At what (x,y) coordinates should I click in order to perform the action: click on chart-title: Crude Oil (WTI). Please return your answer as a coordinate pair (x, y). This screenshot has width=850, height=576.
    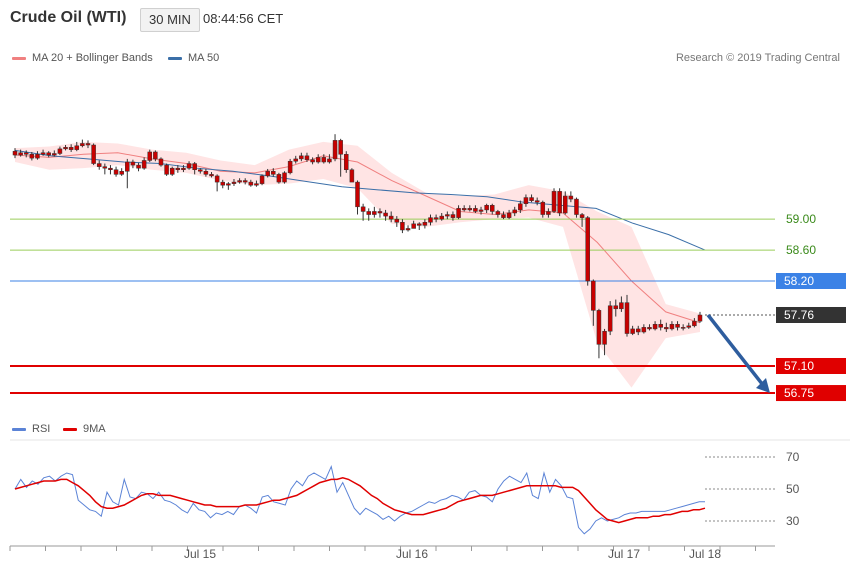
    Looking at the image, I should click on (68, 17).